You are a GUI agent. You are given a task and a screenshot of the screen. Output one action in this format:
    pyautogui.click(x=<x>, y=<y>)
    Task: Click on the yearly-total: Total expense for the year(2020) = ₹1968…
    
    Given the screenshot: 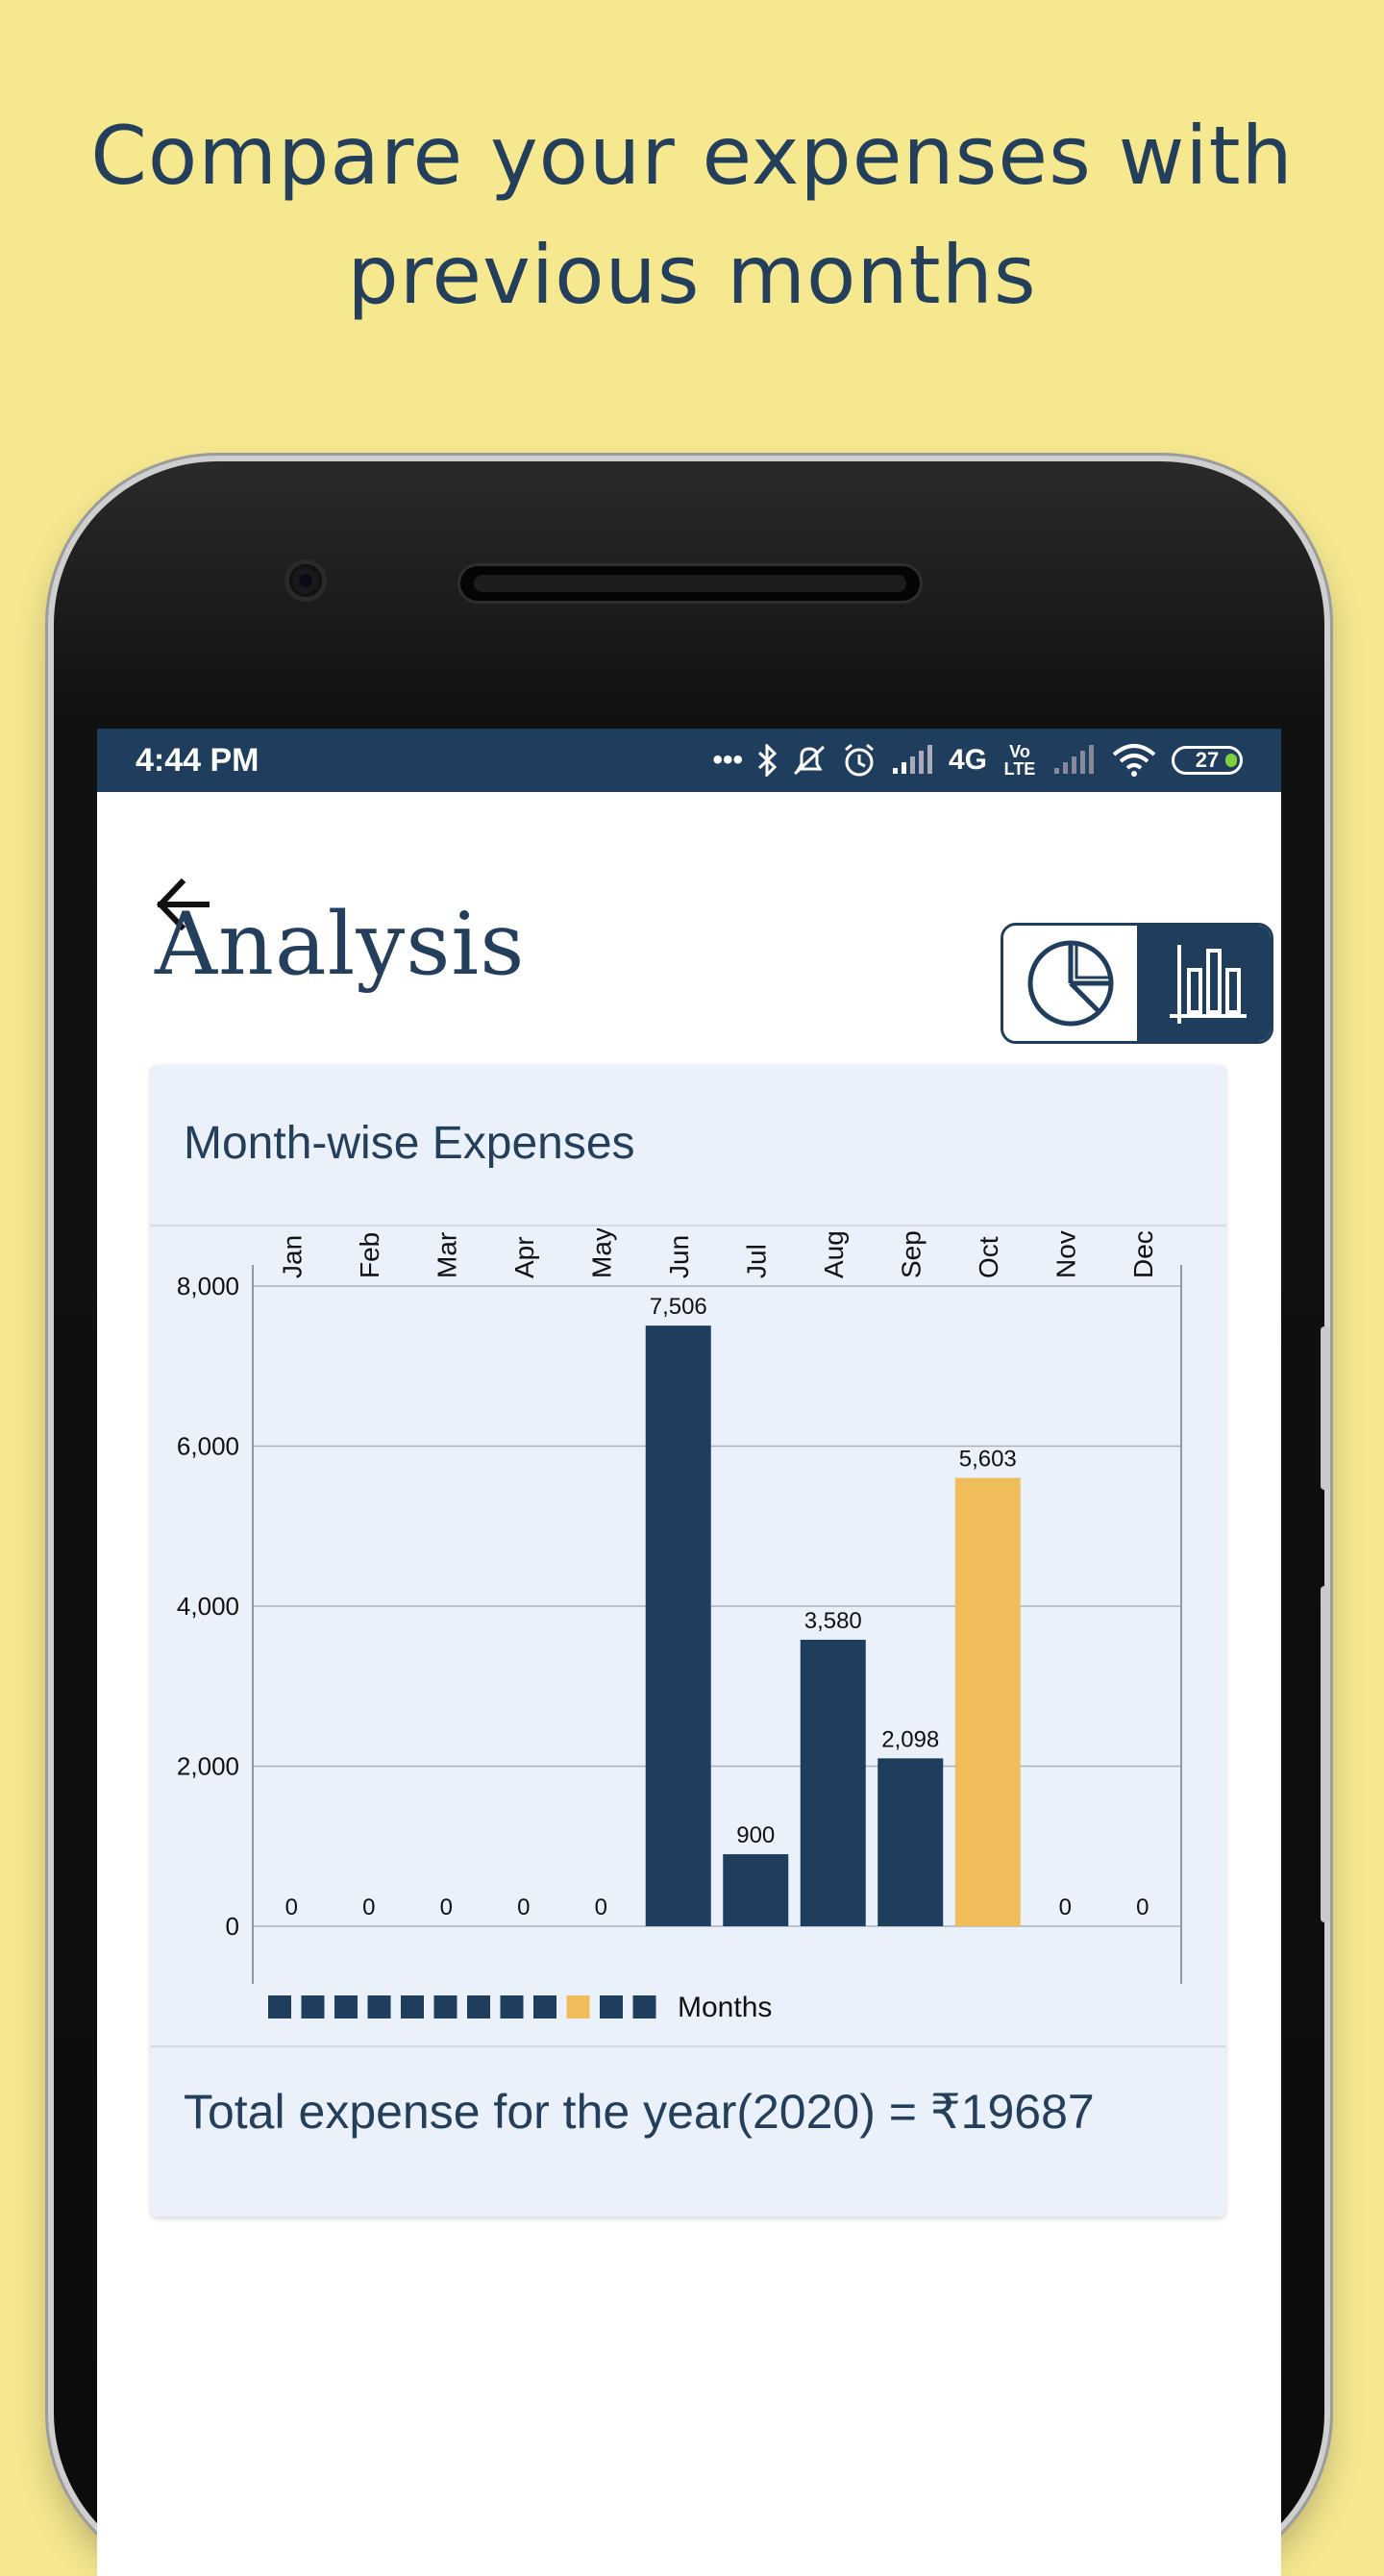 What is the action you would take?
    pyautogui.click(x=639, y=2112)
    